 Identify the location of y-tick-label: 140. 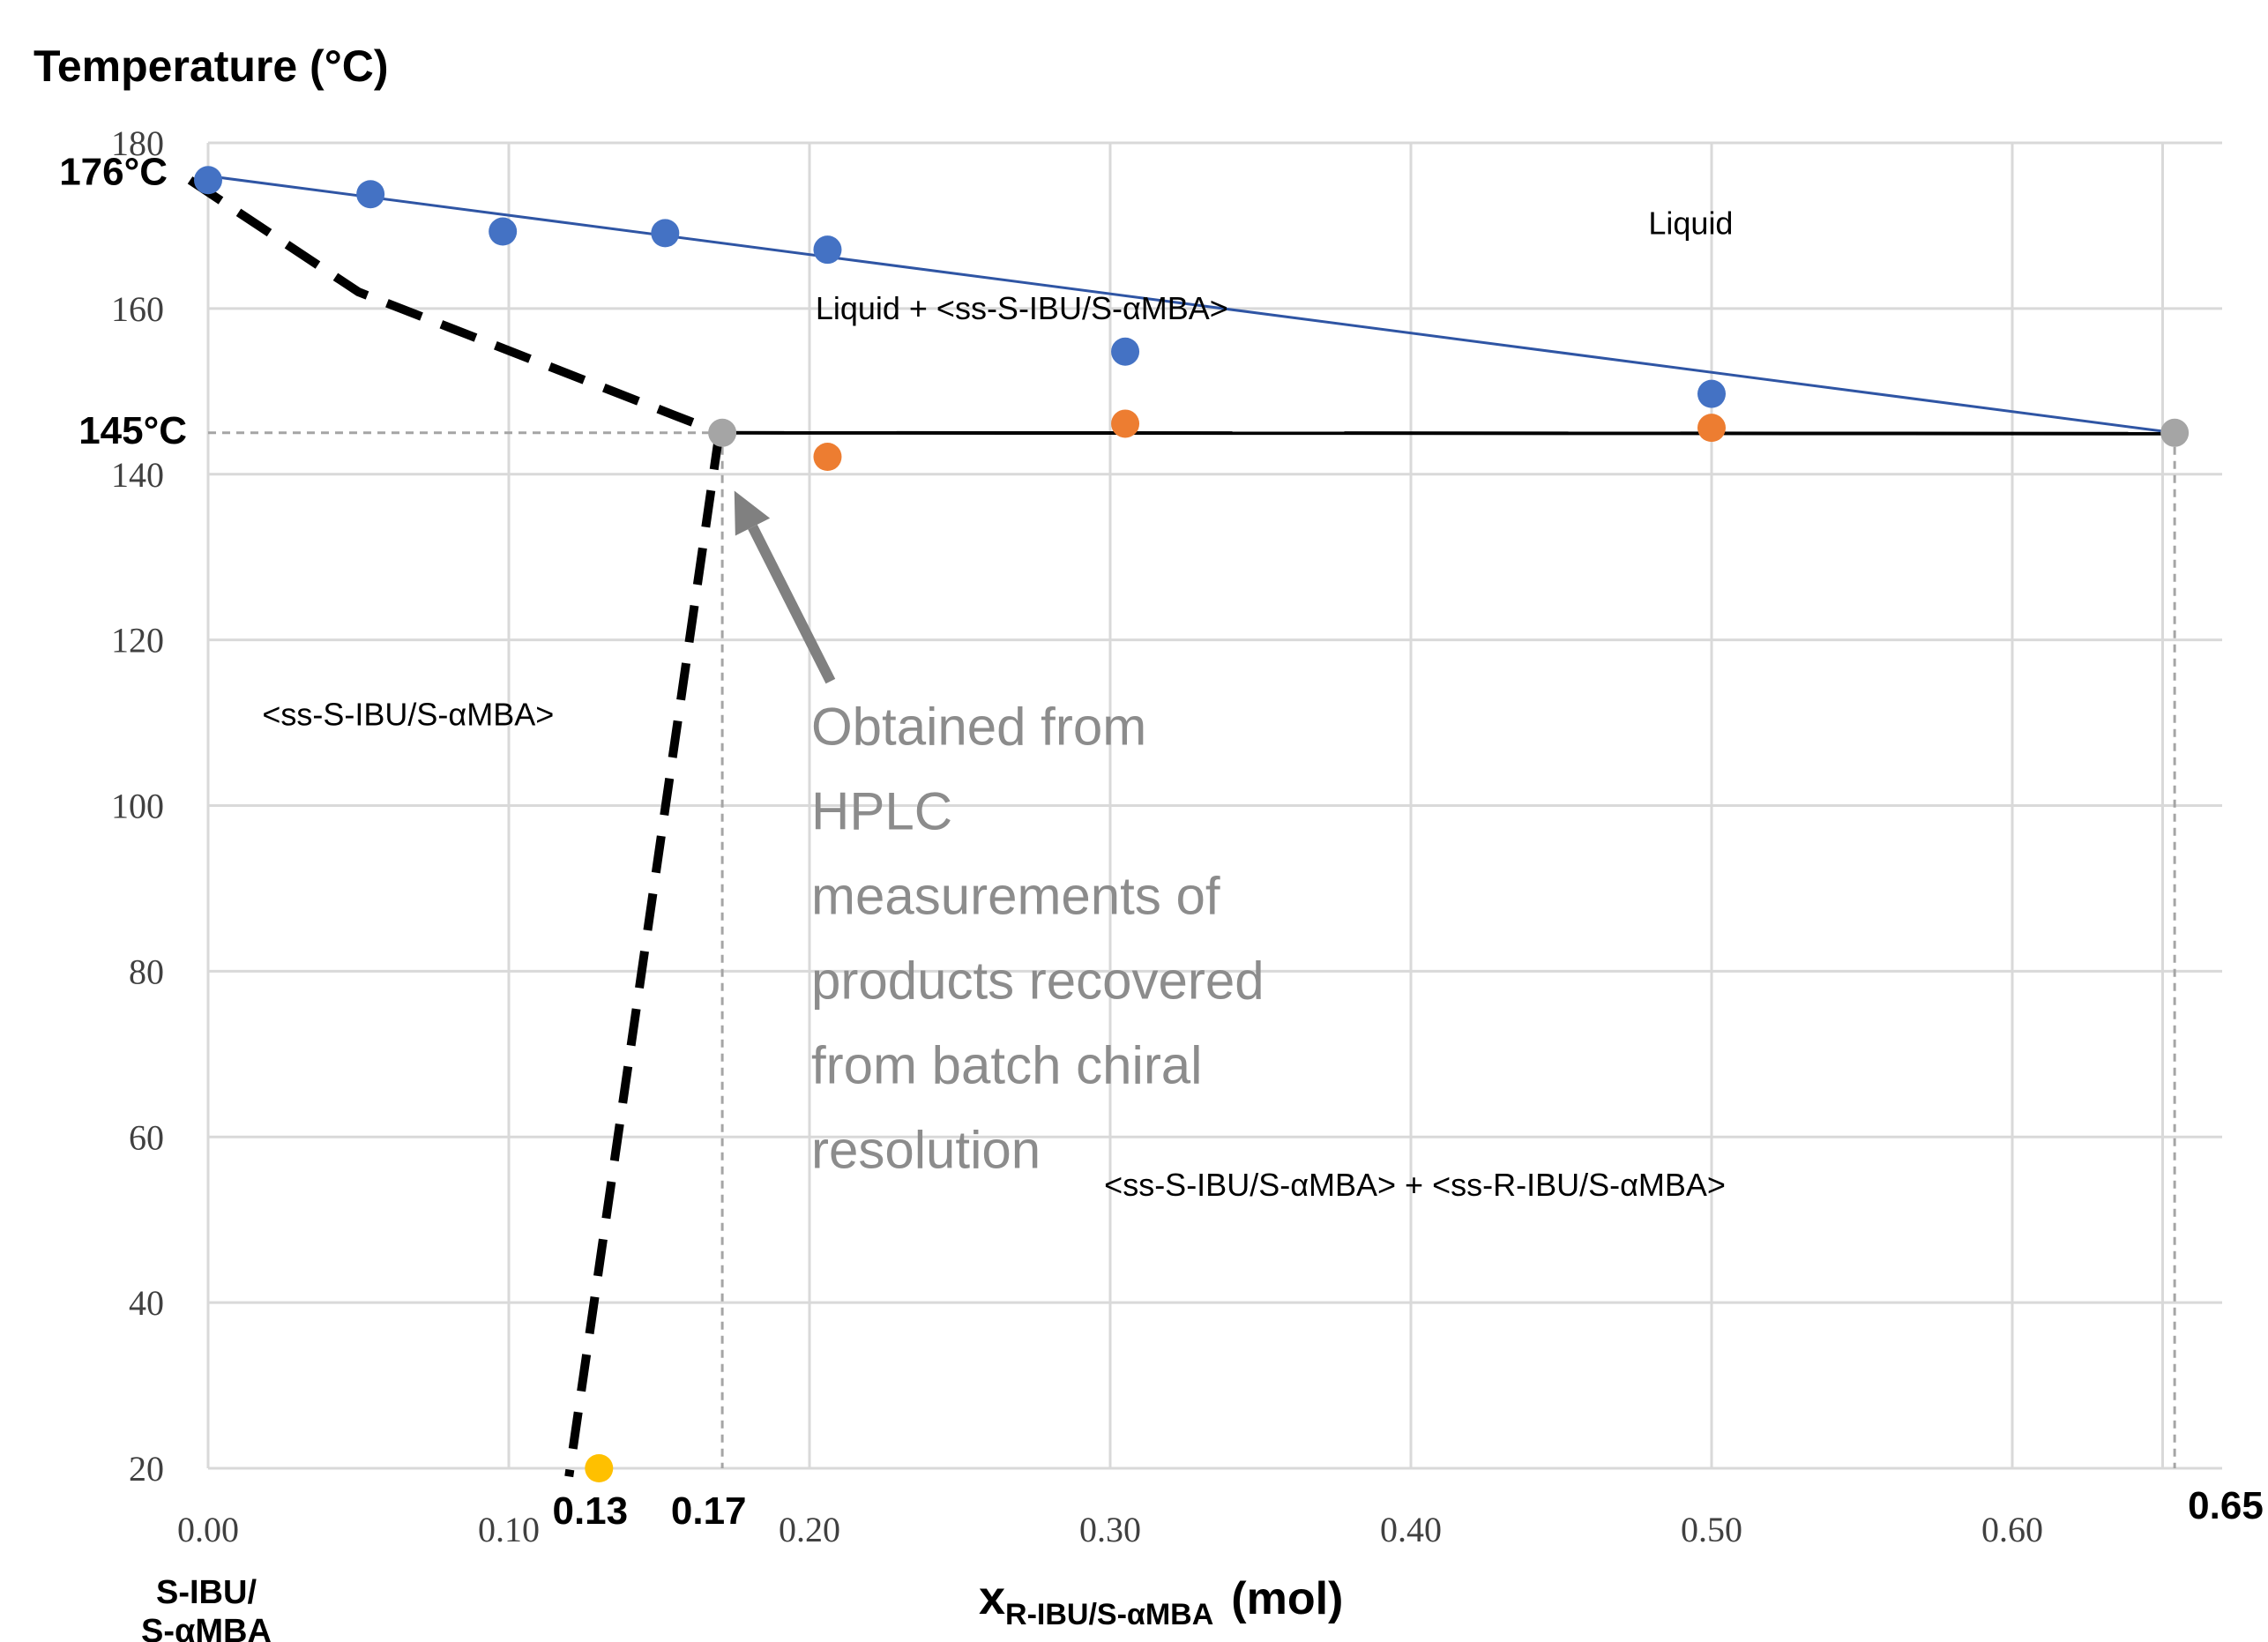
(137, 475).